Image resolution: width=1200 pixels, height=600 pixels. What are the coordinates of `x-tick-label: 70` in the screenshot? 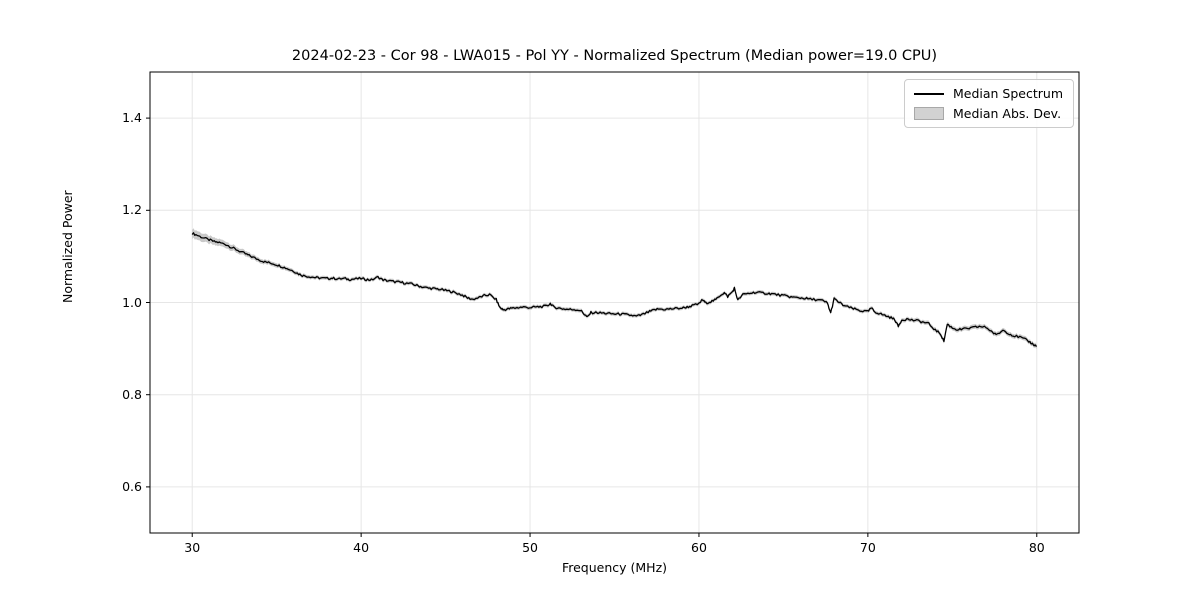 It's located at (867, 547).